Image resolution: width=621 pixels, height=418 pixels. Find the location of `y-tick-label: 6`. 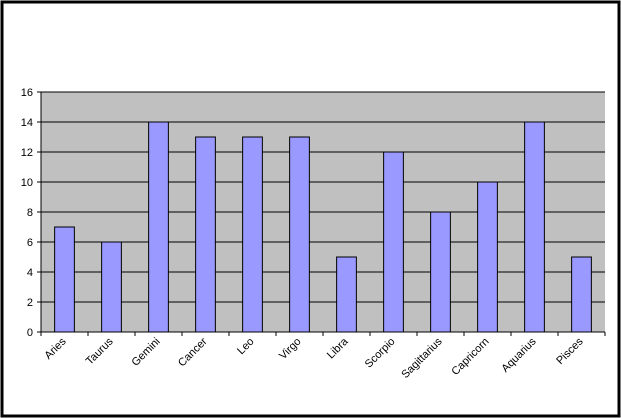

y-tick-label: 6 is located at coordinates (30, 243).